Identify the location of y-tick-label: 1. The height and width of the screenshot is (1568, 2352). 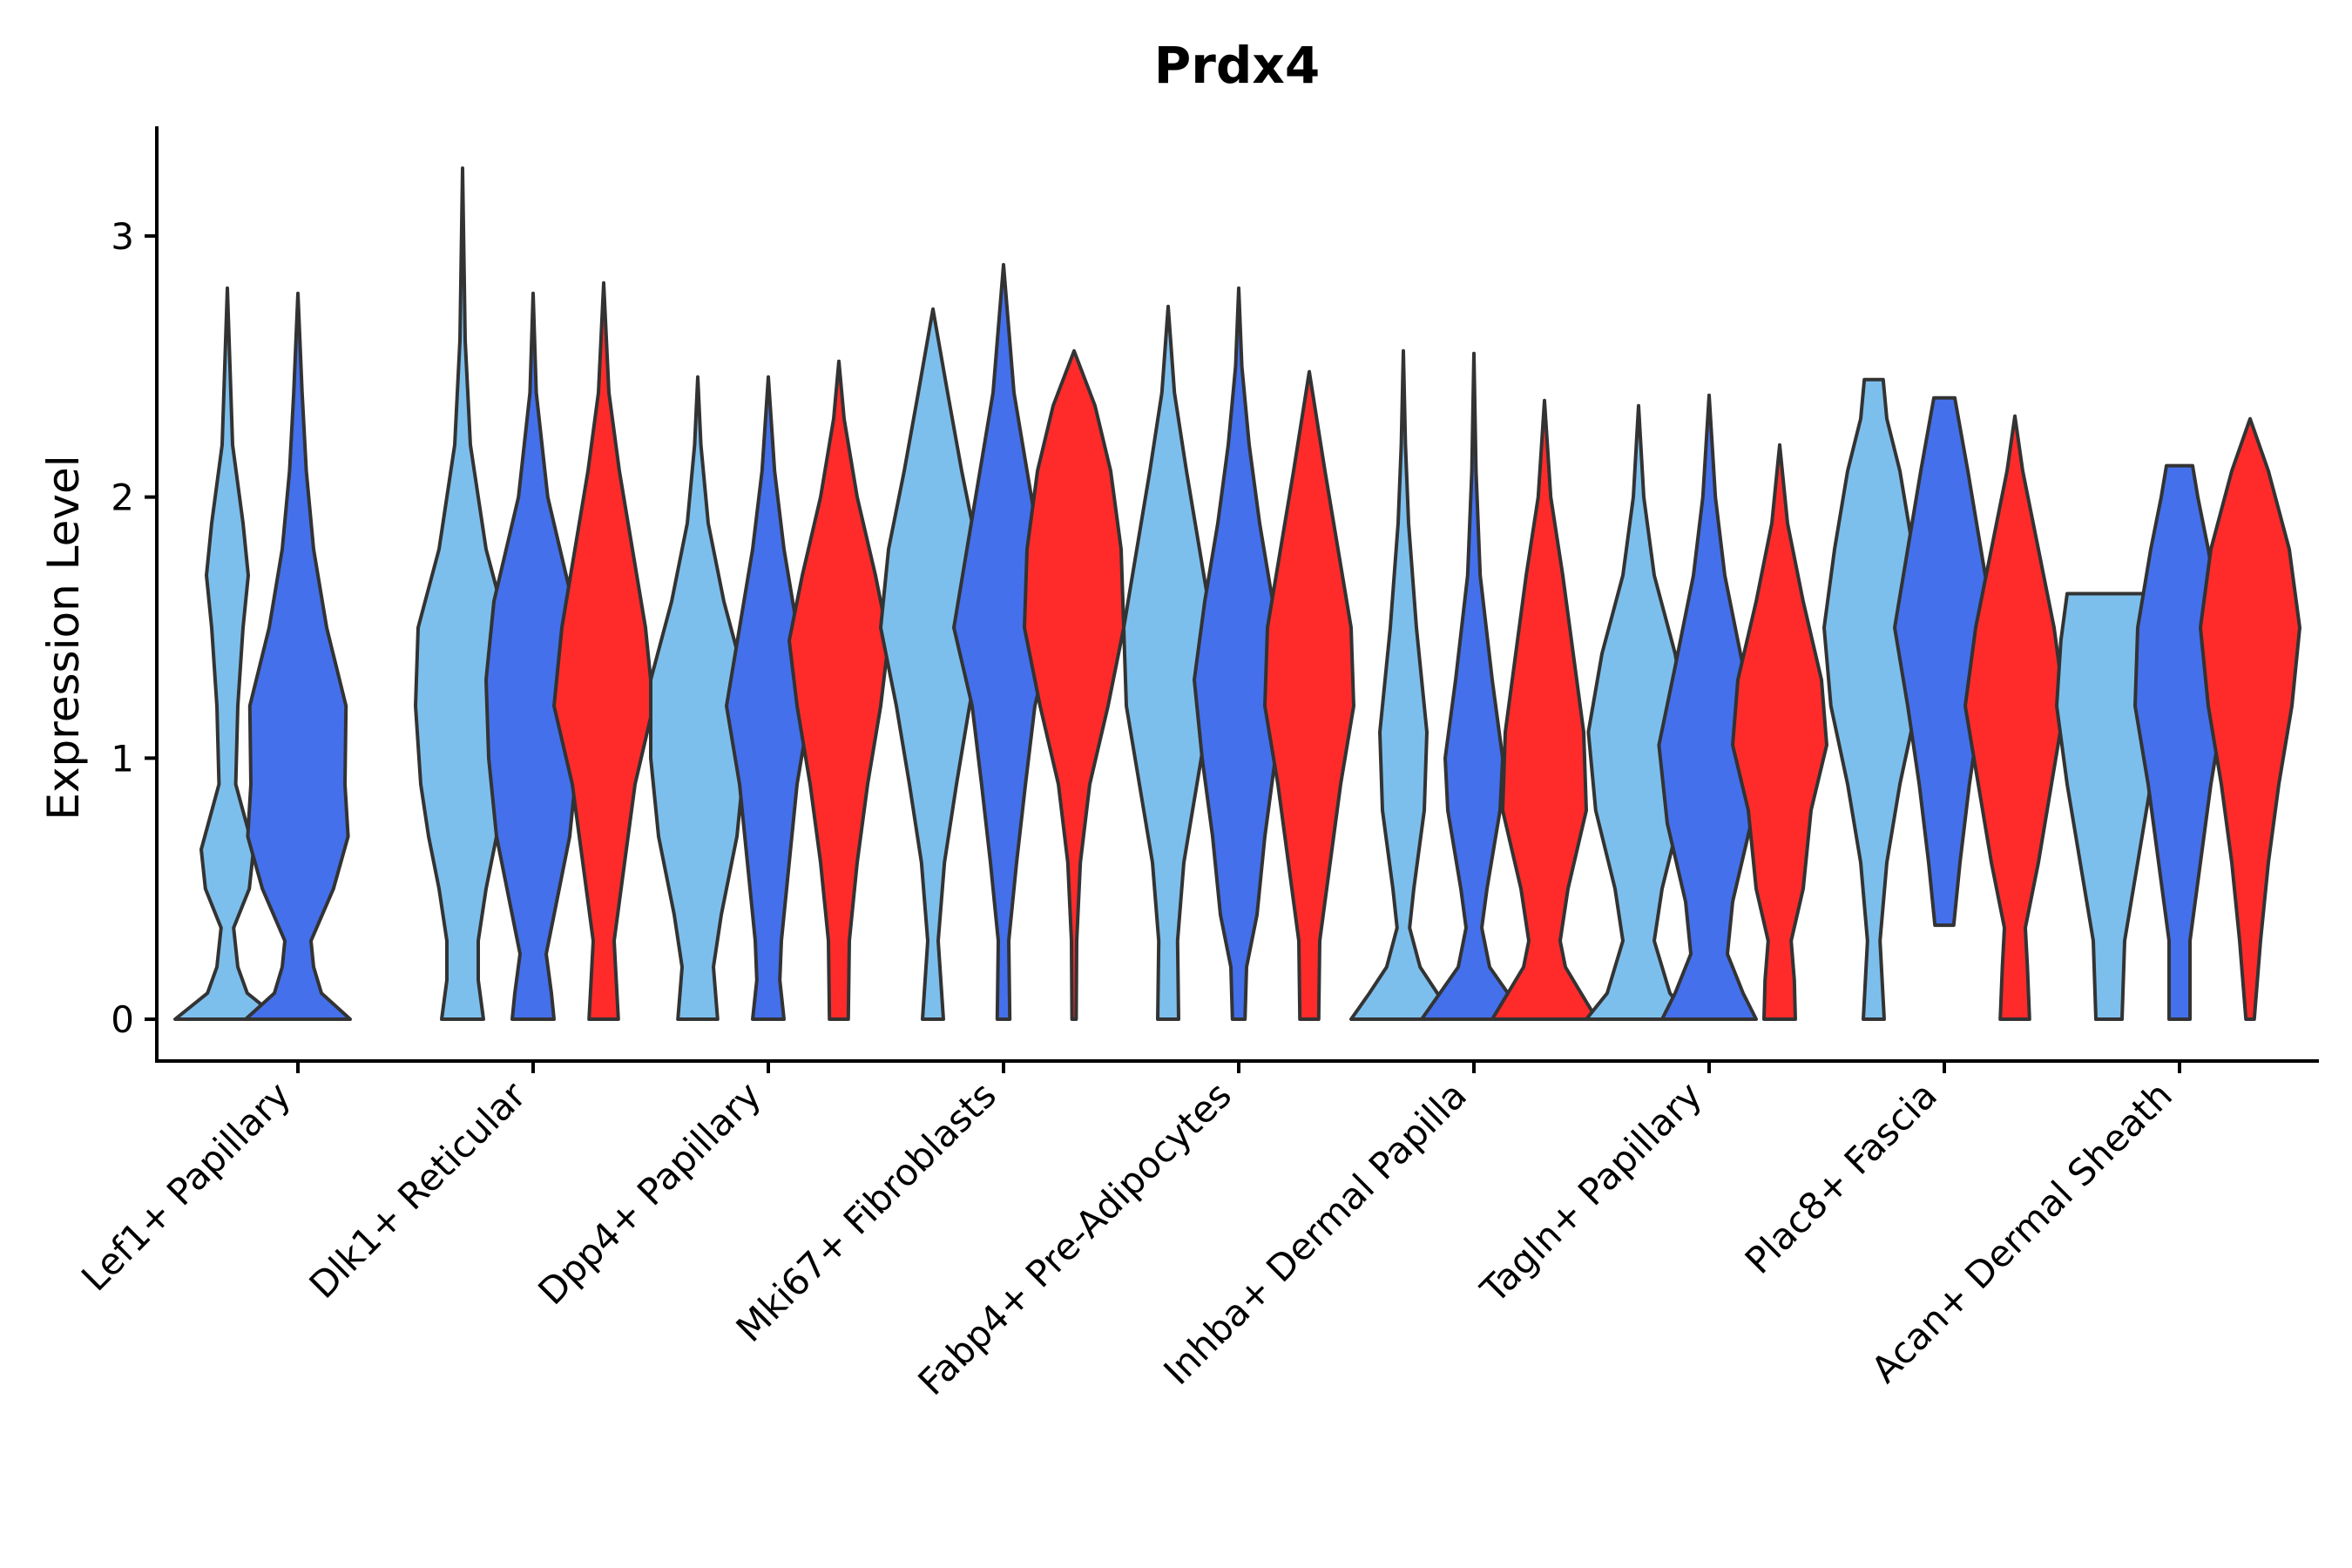
(122, 758).